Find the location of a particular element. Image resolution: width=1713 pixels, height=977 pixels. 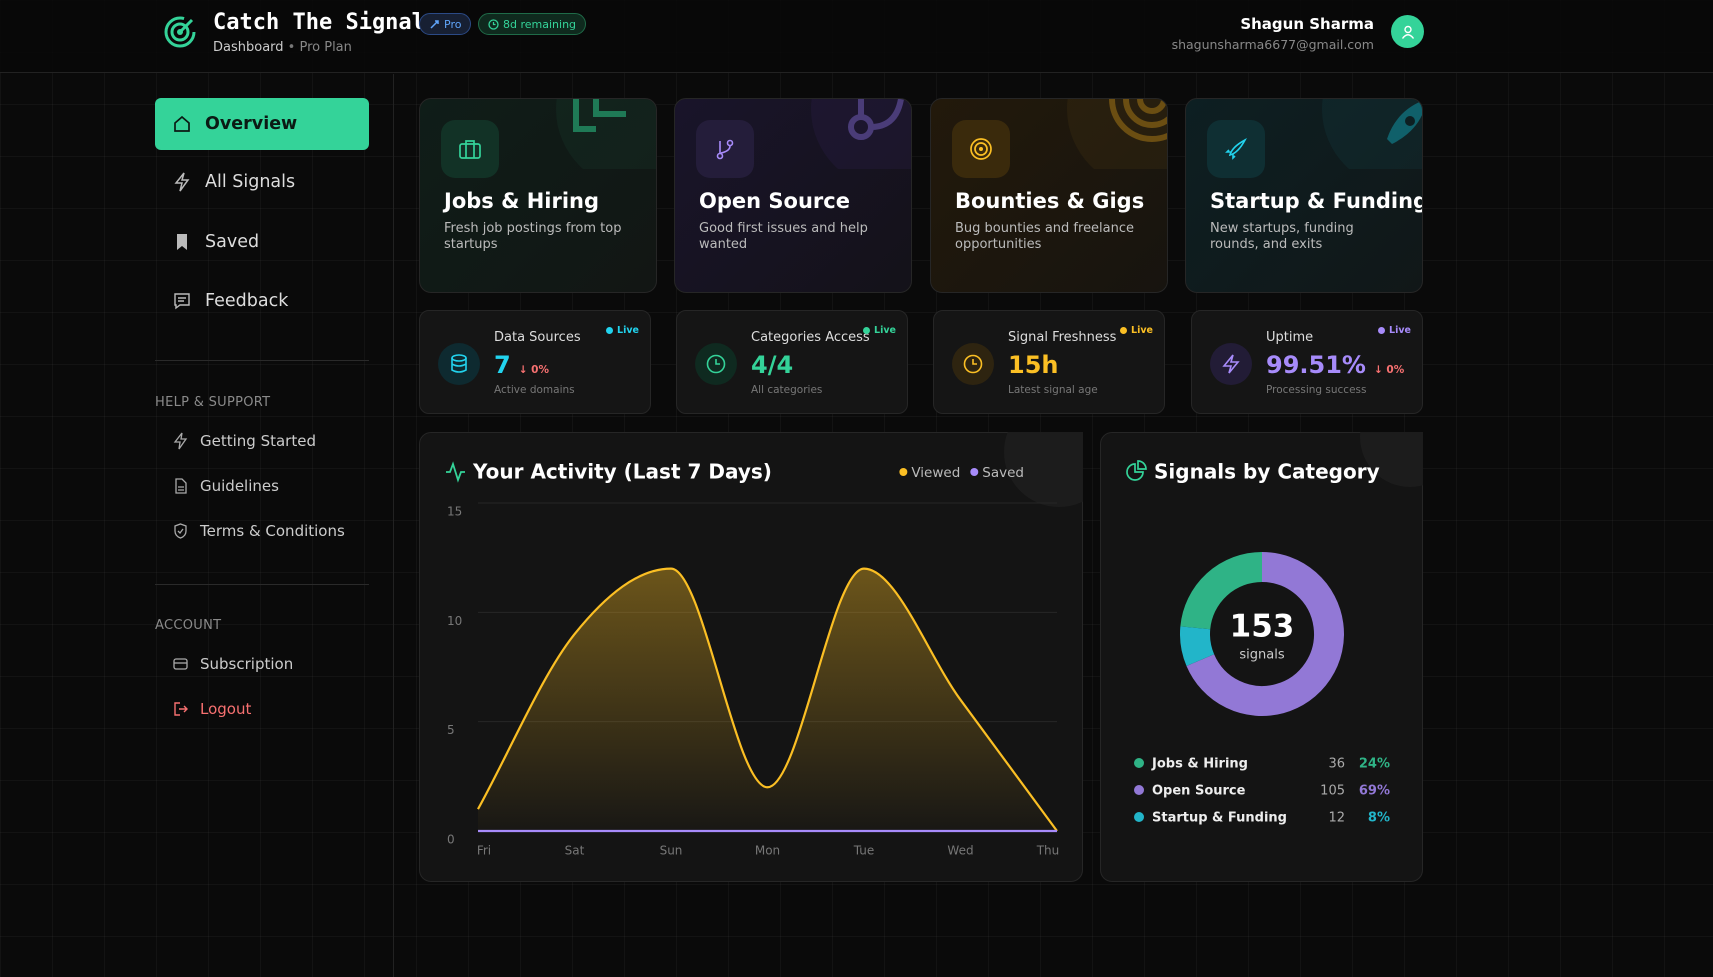

account-label: Subscription is located at coordinates (247, 664).